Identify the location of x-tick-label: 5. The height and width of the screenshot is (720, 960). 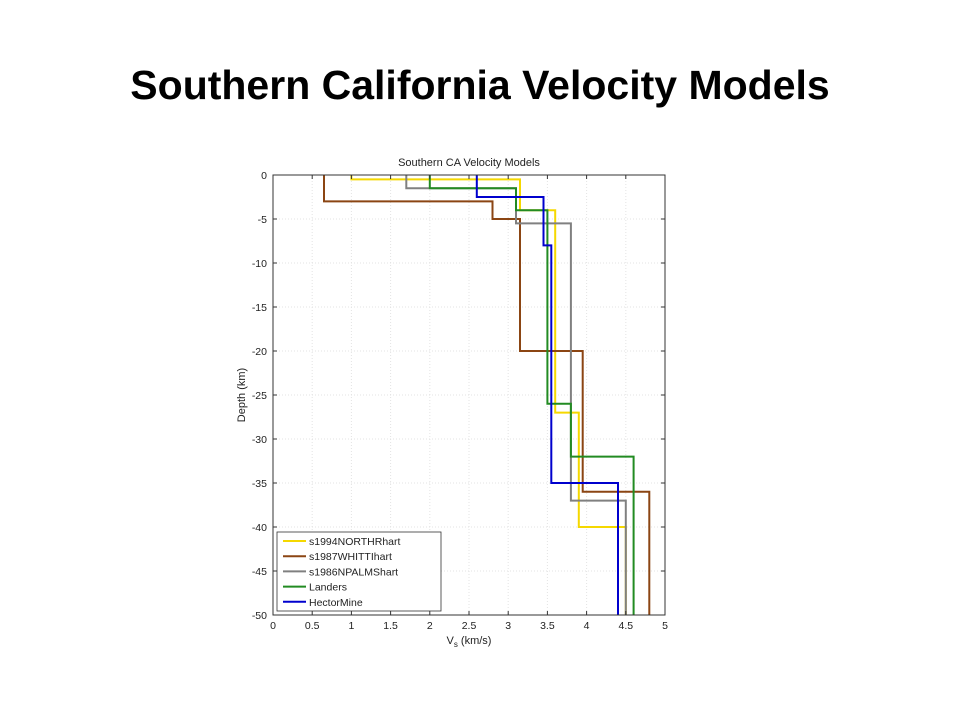
(665, 626).